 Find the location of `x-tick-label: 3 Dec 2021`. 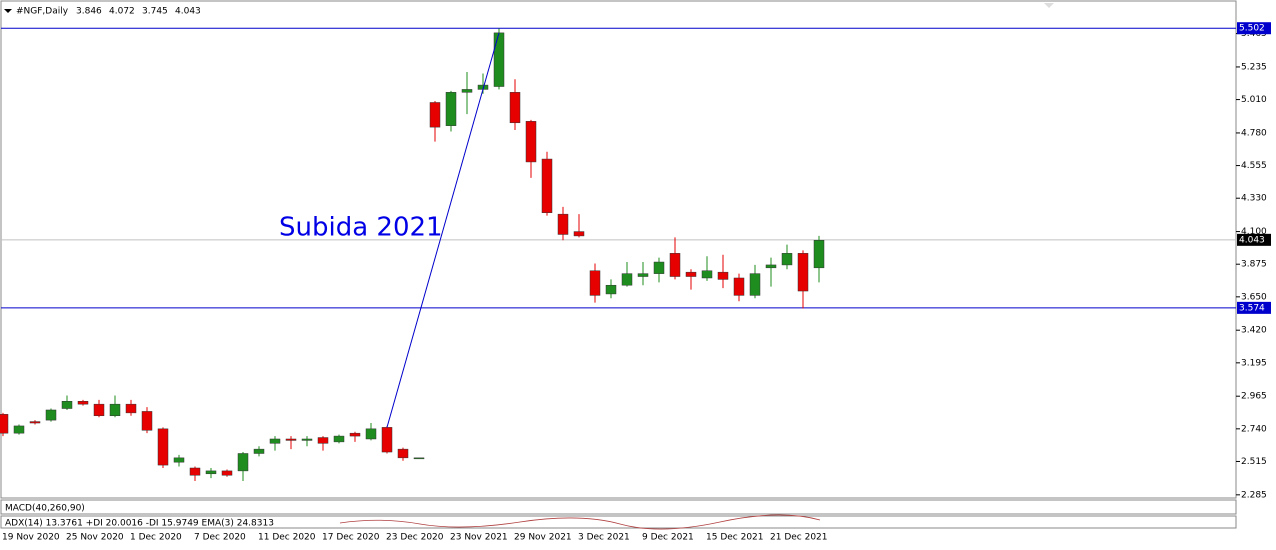

x-tick-label: 3 Dec 2021 is located at coordinates (604, 538).